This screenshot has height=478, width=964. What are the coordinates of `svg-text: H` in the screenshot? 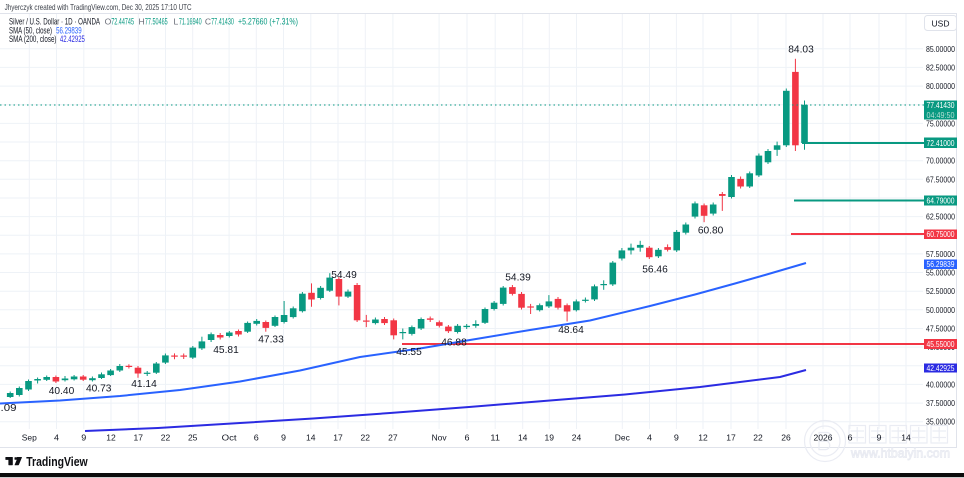 It's located at (142, 22).